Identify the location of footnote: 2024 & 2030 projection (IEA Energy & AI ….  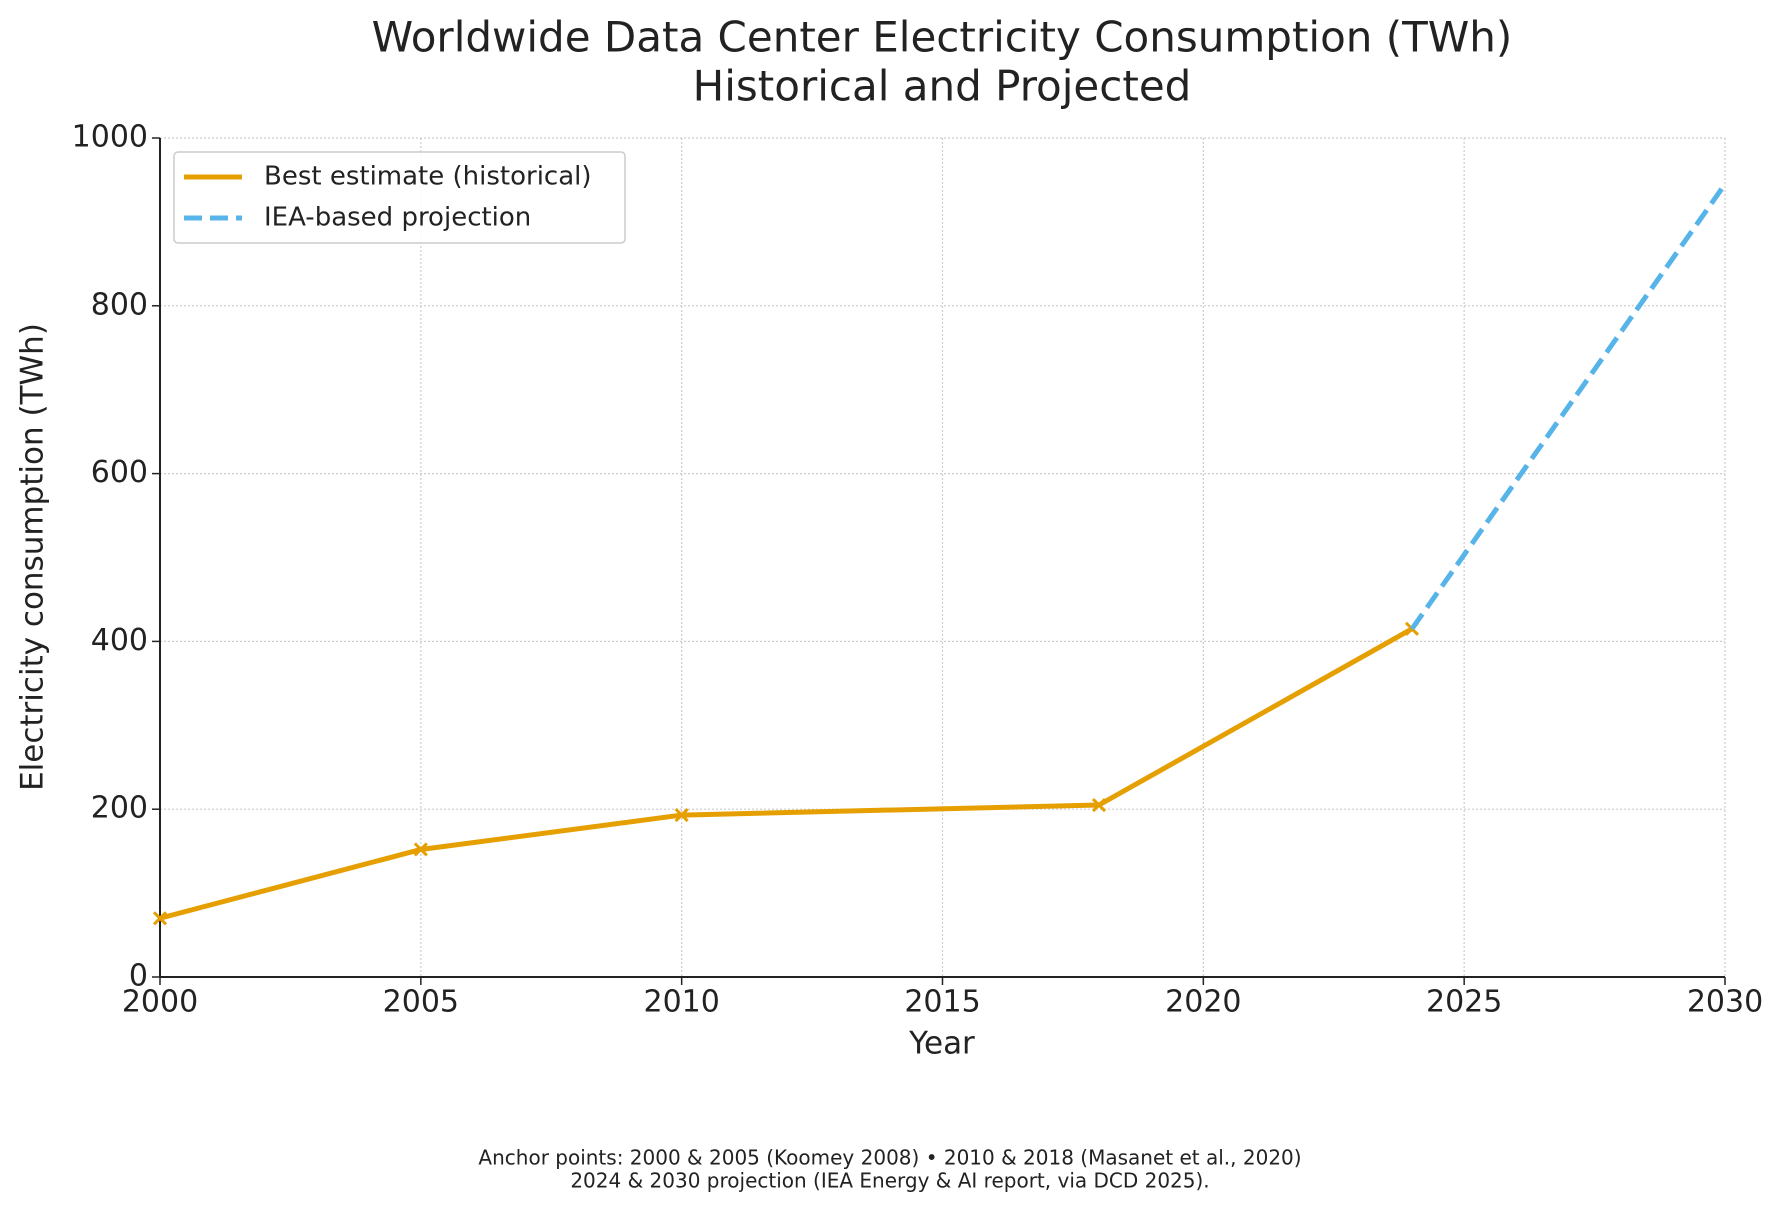
(889, 1181).